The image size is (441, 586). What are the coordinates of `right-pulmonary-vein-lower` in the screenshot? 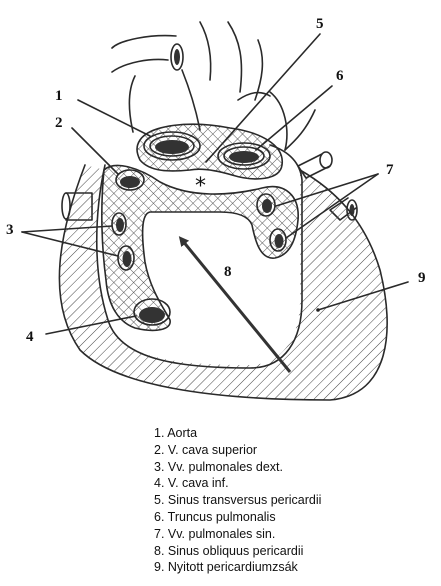 It's located at (126, 258).